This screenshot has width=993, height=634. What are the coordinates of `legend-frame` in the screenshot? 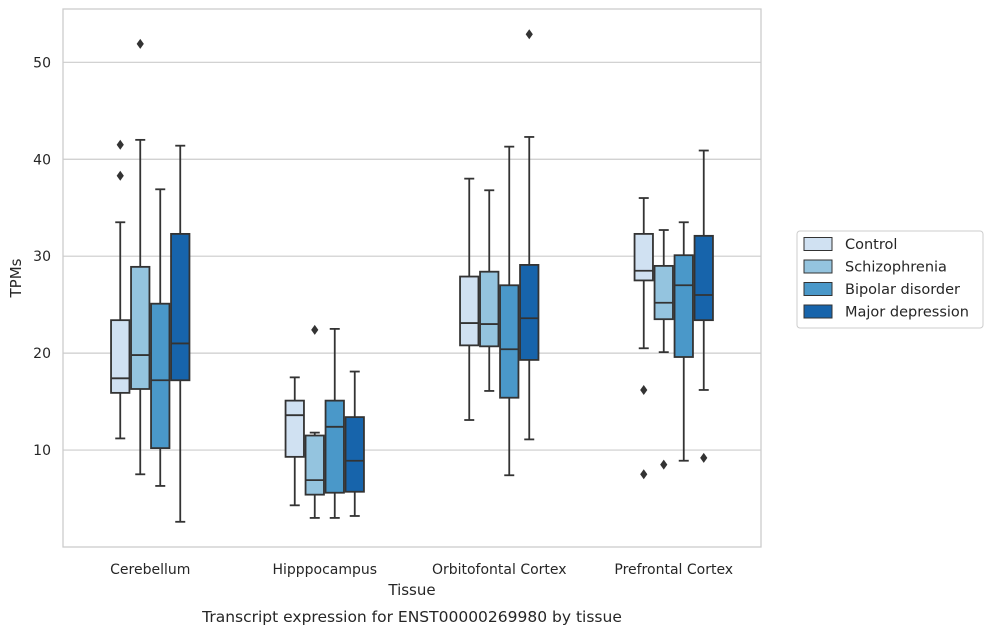 It's located at (890, 279).